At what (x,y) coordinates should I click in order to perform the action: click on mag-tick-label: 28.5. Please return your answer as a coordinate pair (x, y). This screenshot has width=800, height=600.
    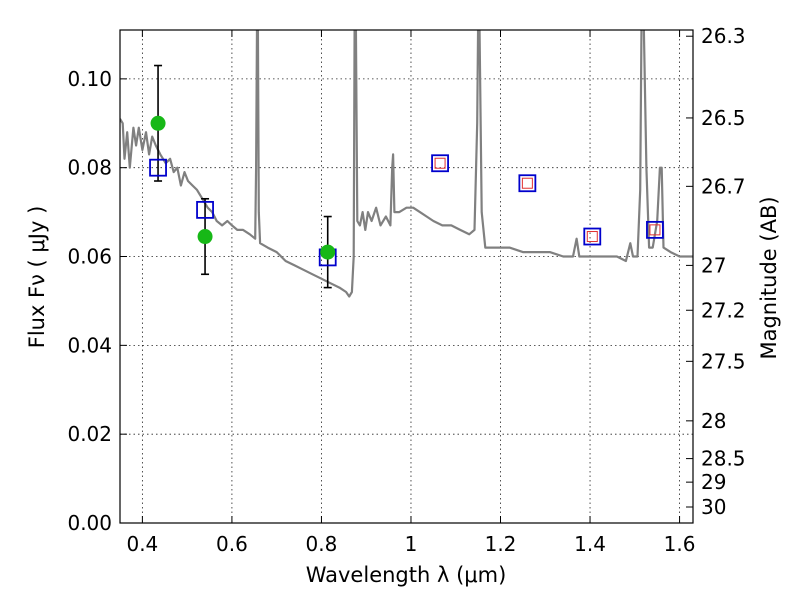
    Looking at the image, I should click on (723, 459).